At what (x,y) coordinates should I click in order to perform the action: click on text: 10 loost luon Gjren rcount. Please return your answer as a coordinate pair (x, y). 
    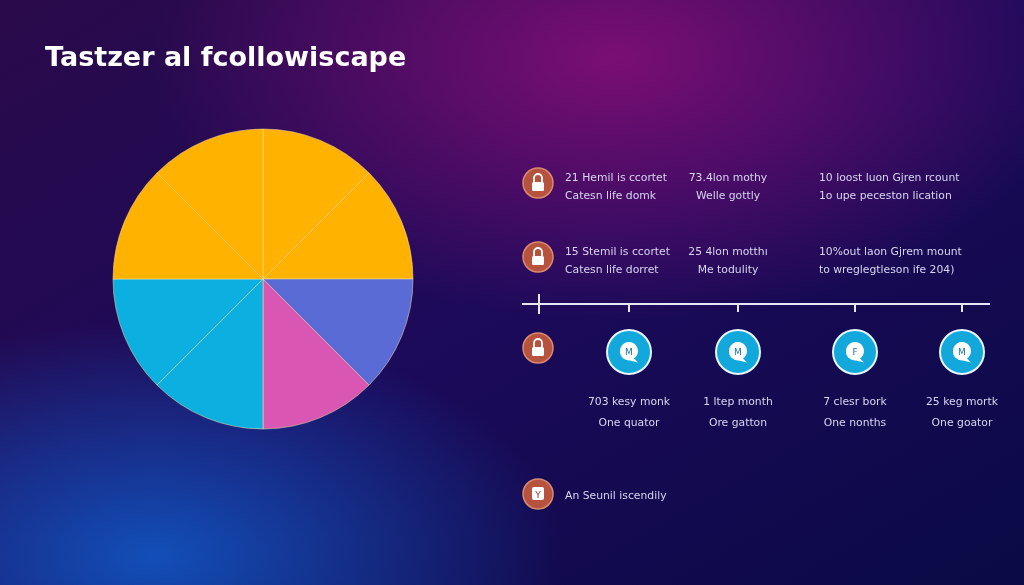
    Looking at the image, I should click on (889, 177).